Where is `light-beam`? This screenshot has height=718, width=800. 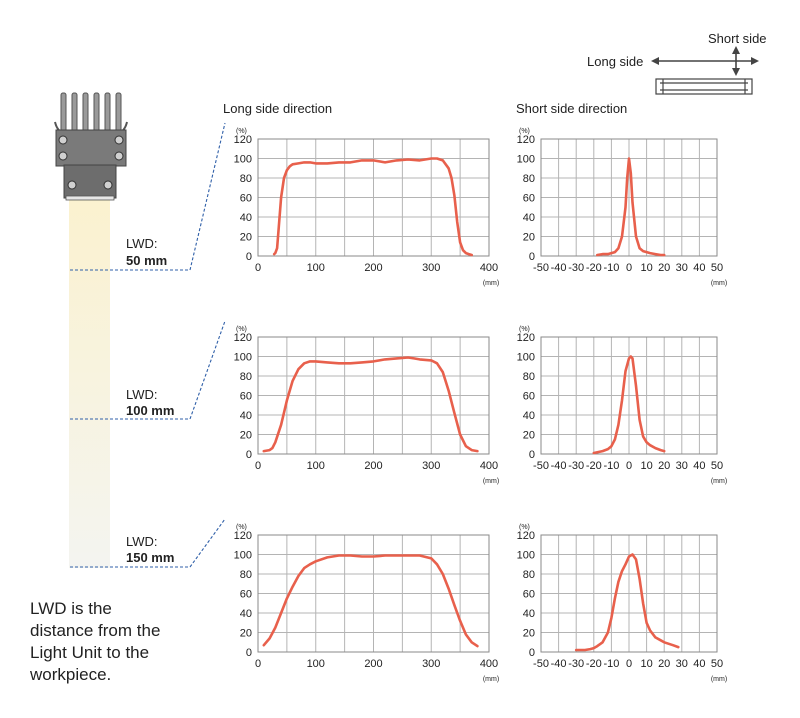
light-beam is located at coordinates (89, 383).